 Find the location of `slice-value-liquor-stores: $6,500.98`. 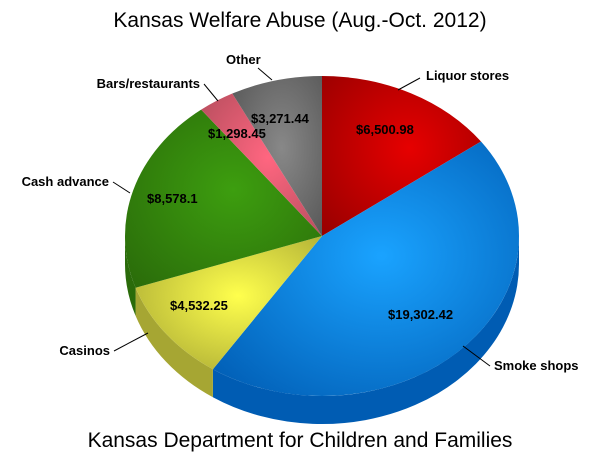

slice-value-liquor-stores: $6,500.98 is located at coordinates (385, 129).